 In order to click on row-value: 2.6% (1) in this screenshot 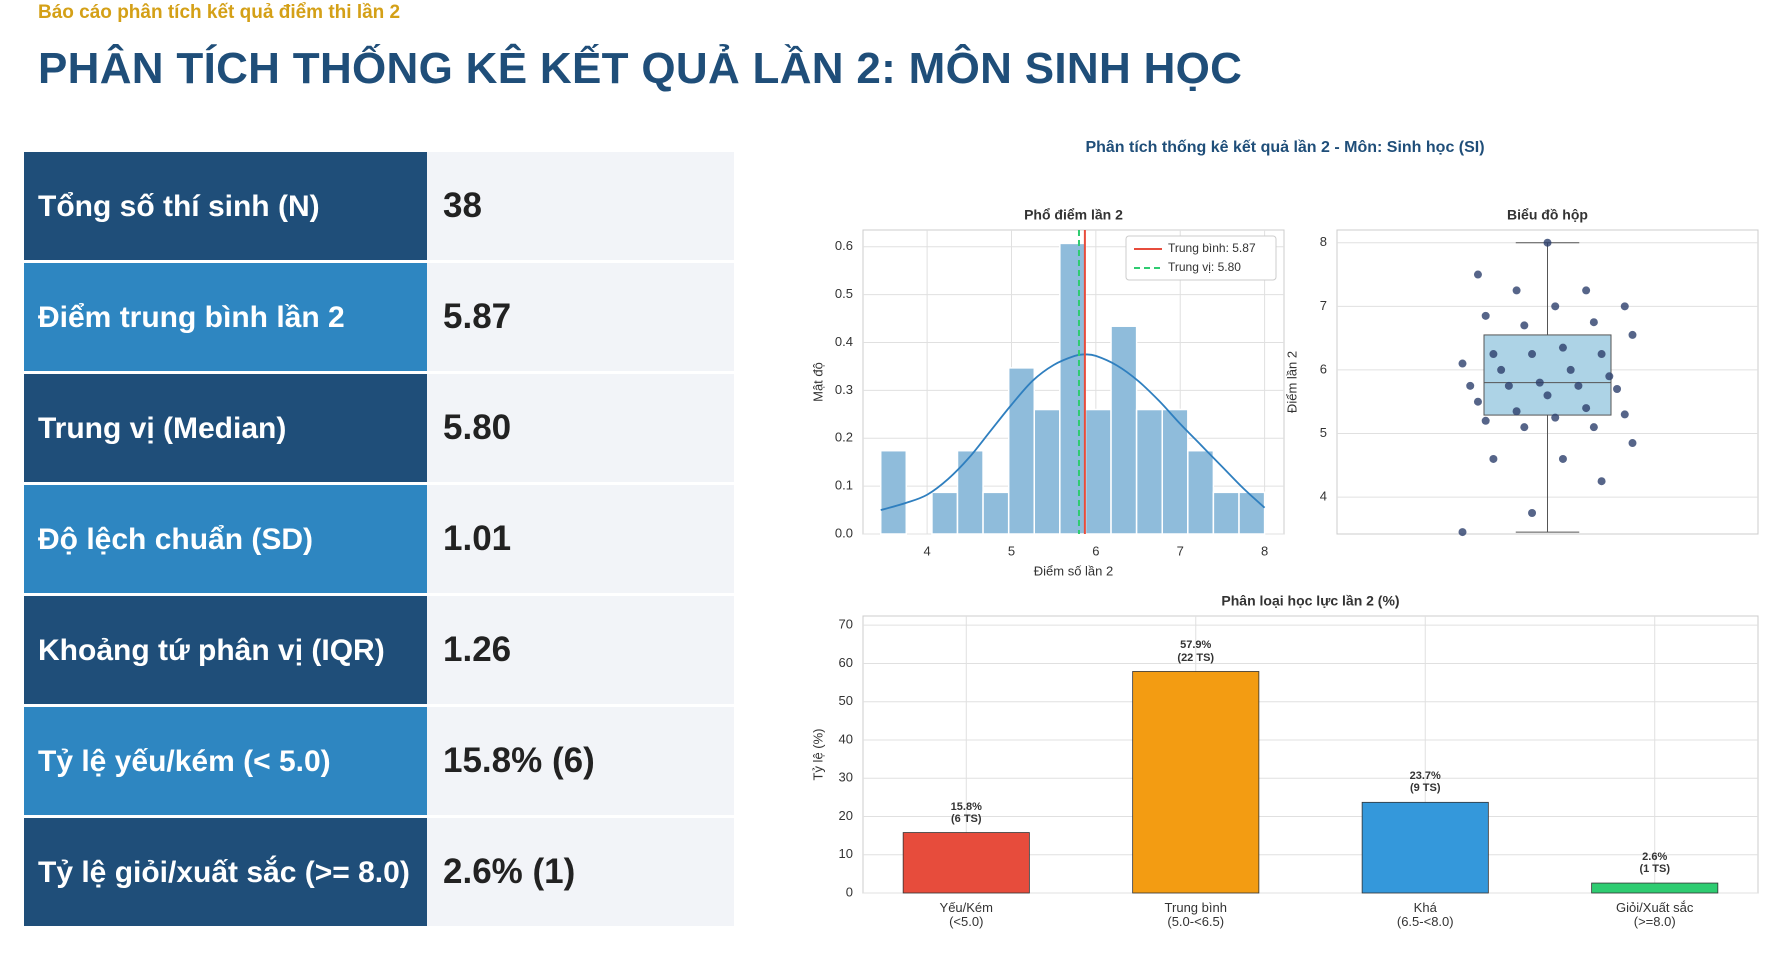, I will do `click(580, 872)`.